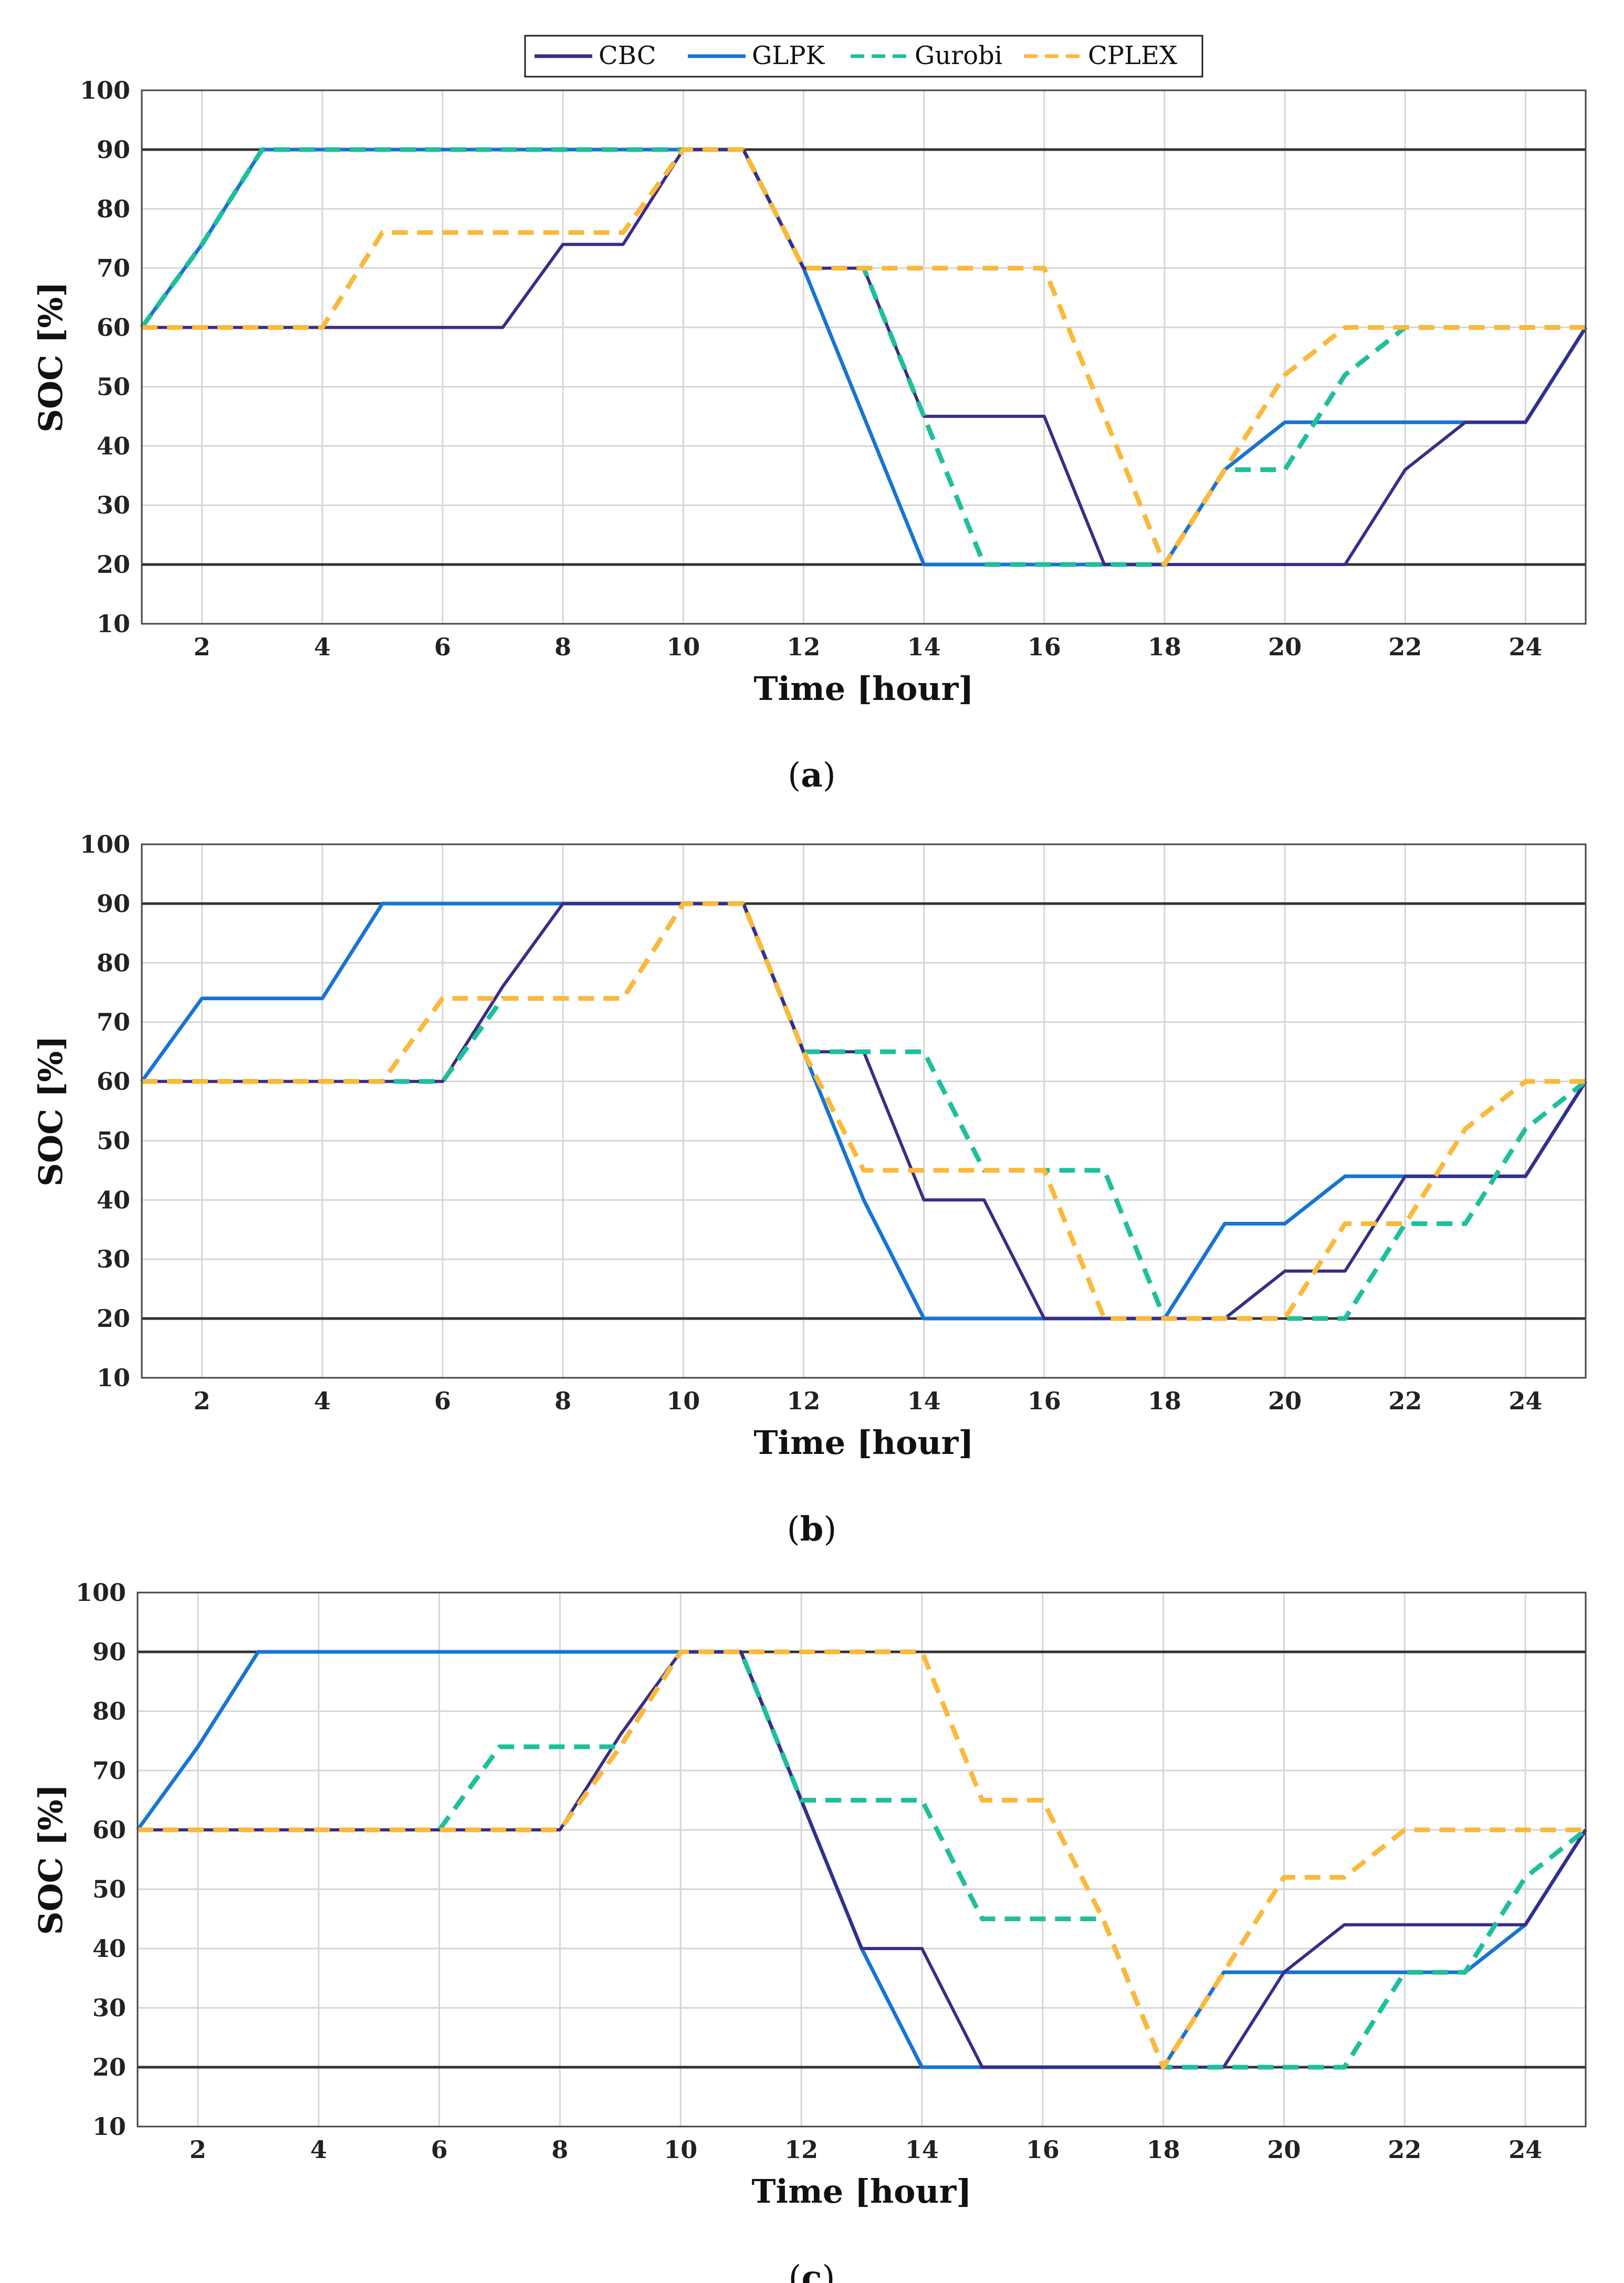  I want to click on panel-label-letter-c: c, so click(812, 2270).